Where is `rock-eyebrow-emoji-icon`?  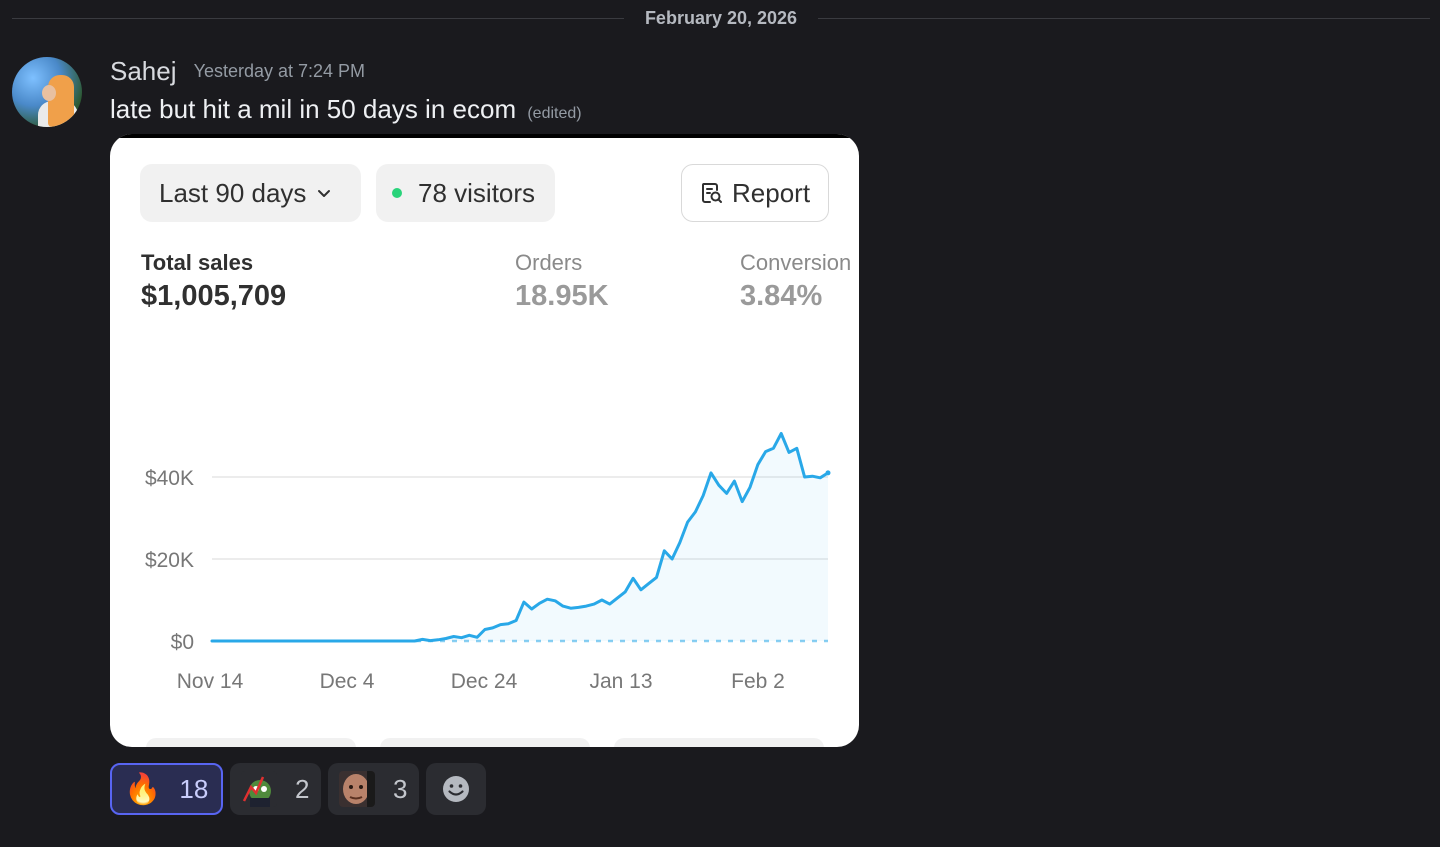 rock-eyebrow-emoji-icon is located at coordinates (357, 789).